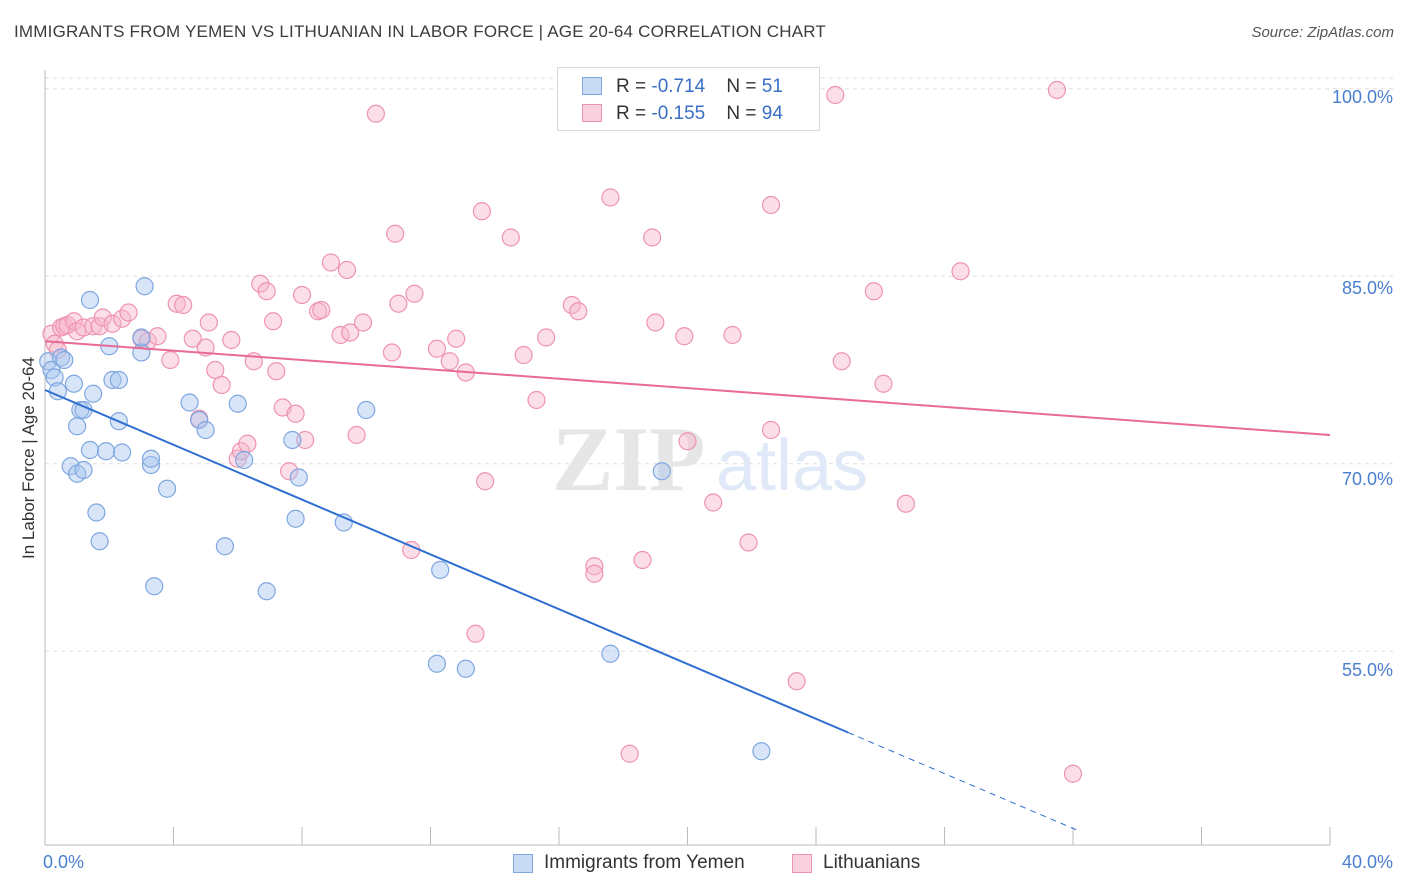 The width and height of the screenshot is (1406, 892). What do you see at coordinates (792, 466) in the screenshot?
I see `watermark-atlas: atlas` at bounding box center [792, 466].